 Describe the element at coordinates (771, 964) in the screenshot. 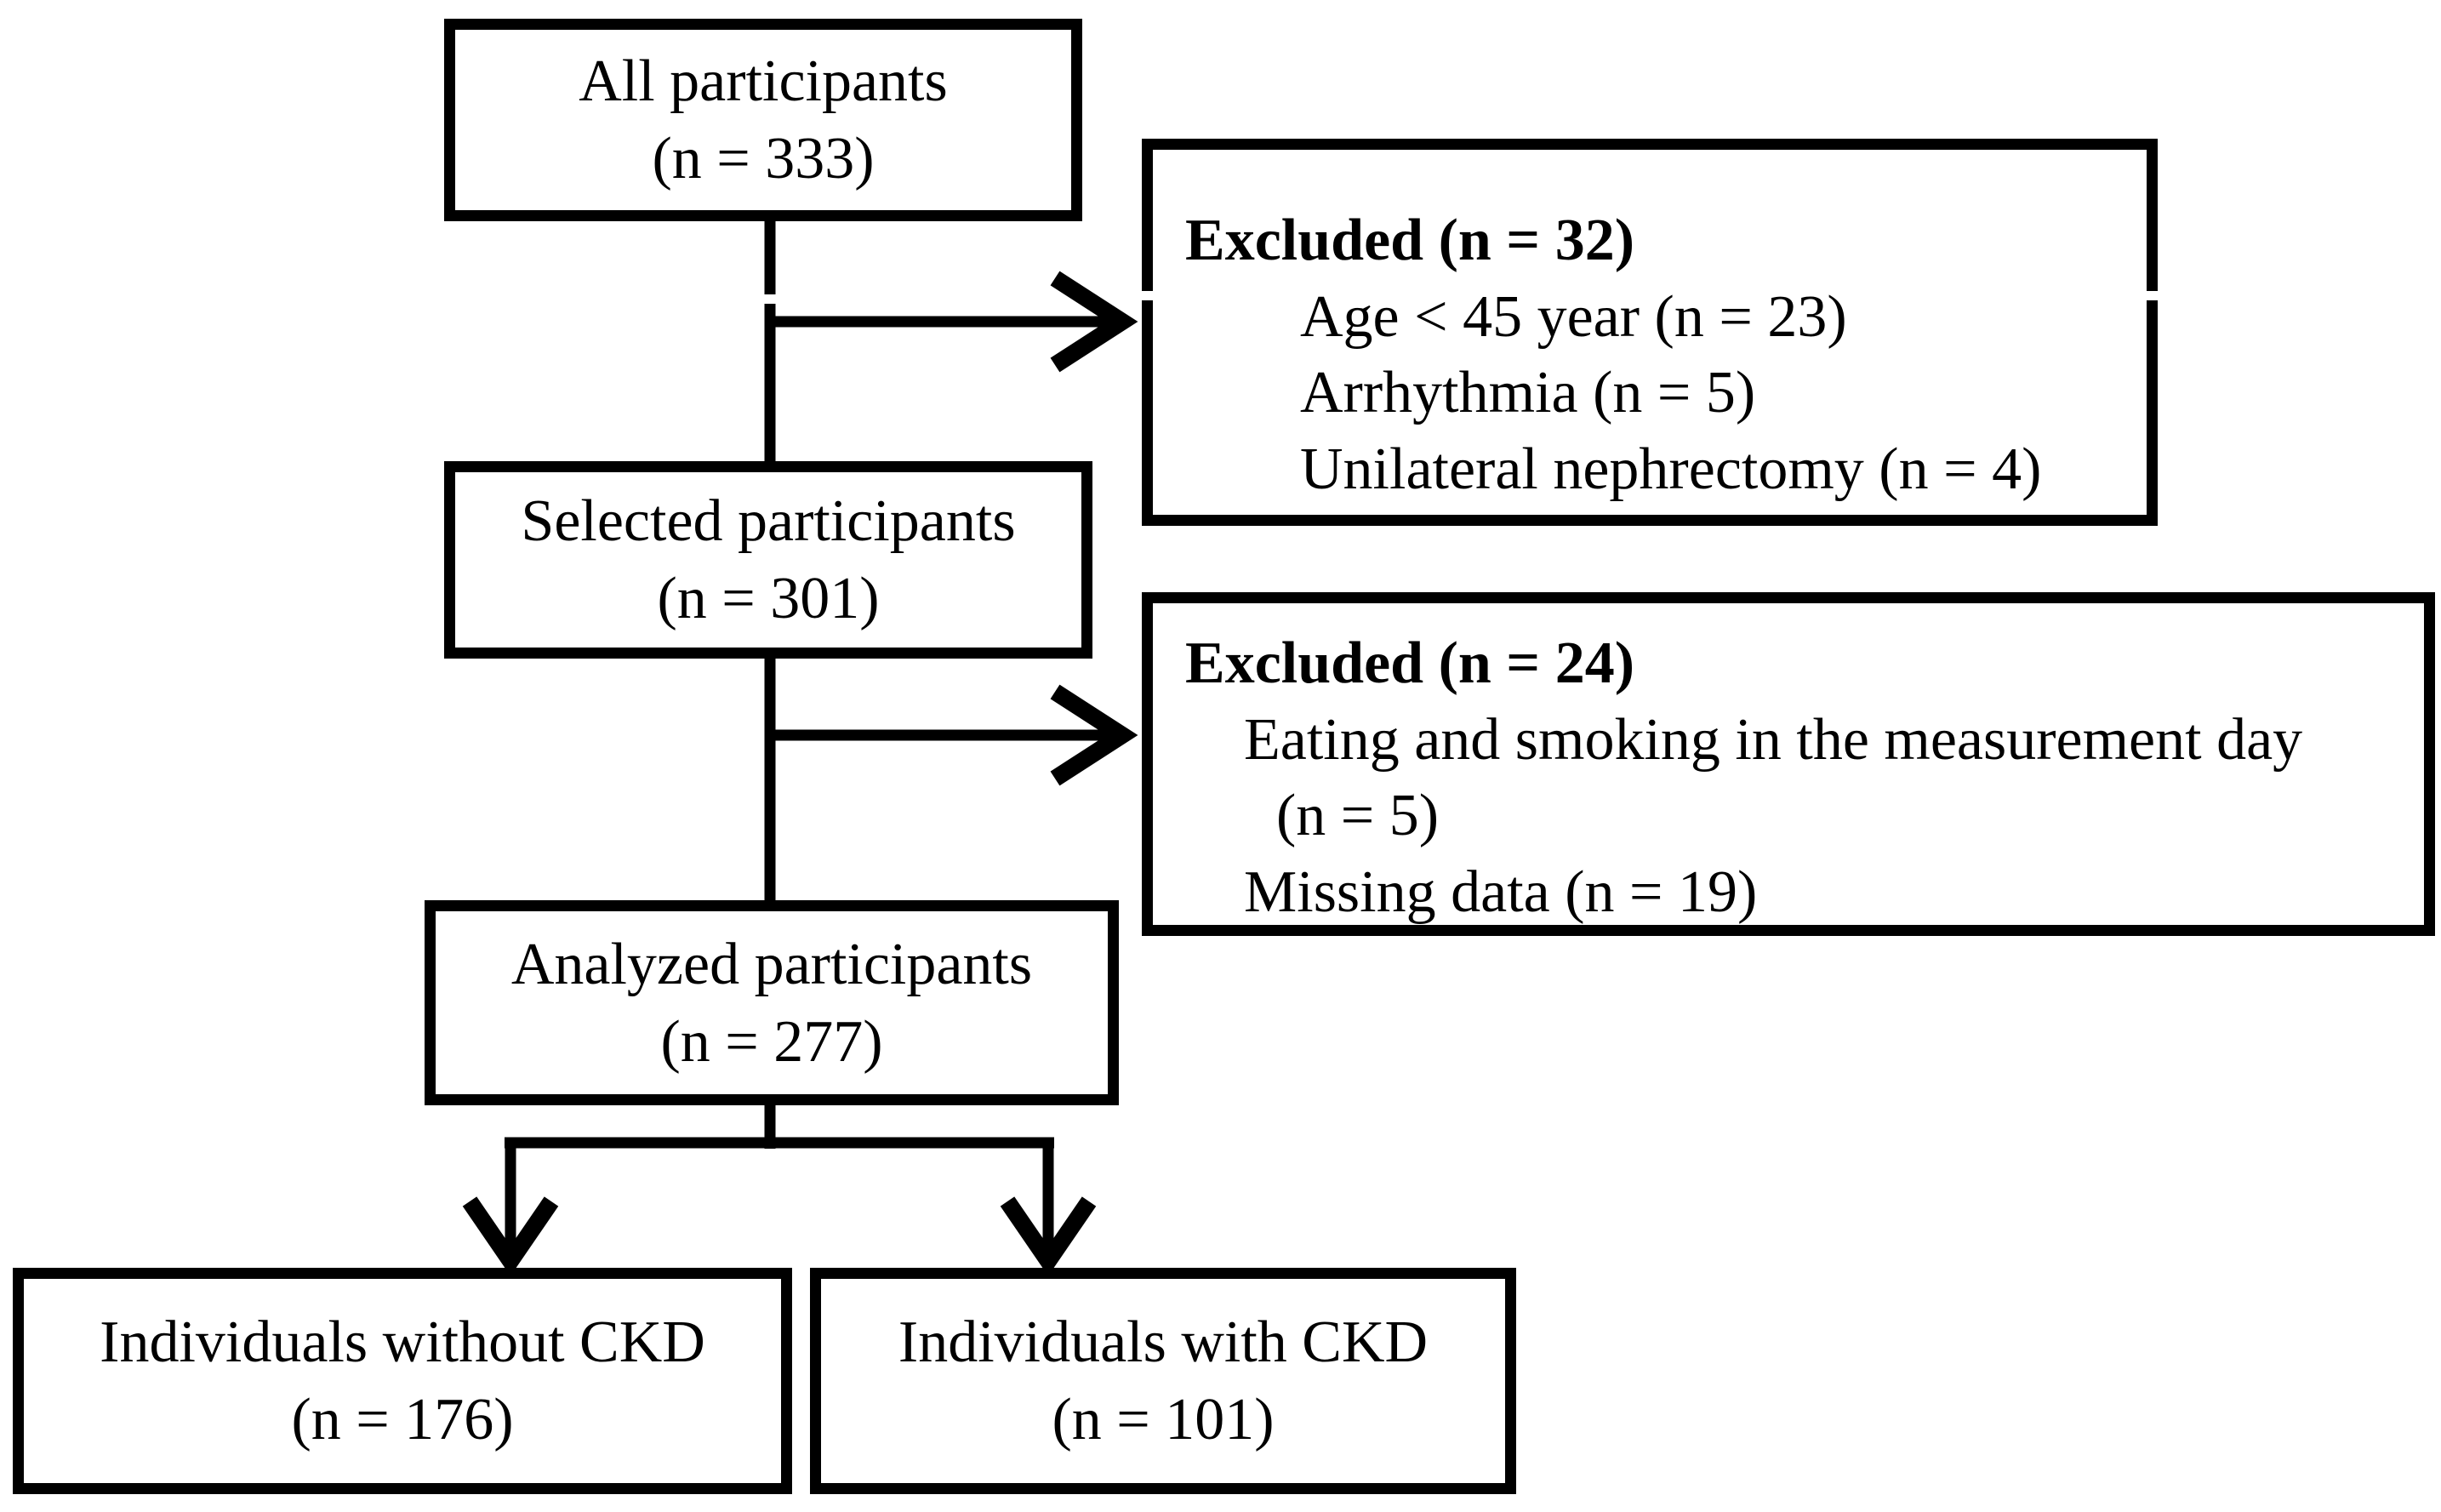

I see `analyzed-participants-label: Analyzed participants` at that location.